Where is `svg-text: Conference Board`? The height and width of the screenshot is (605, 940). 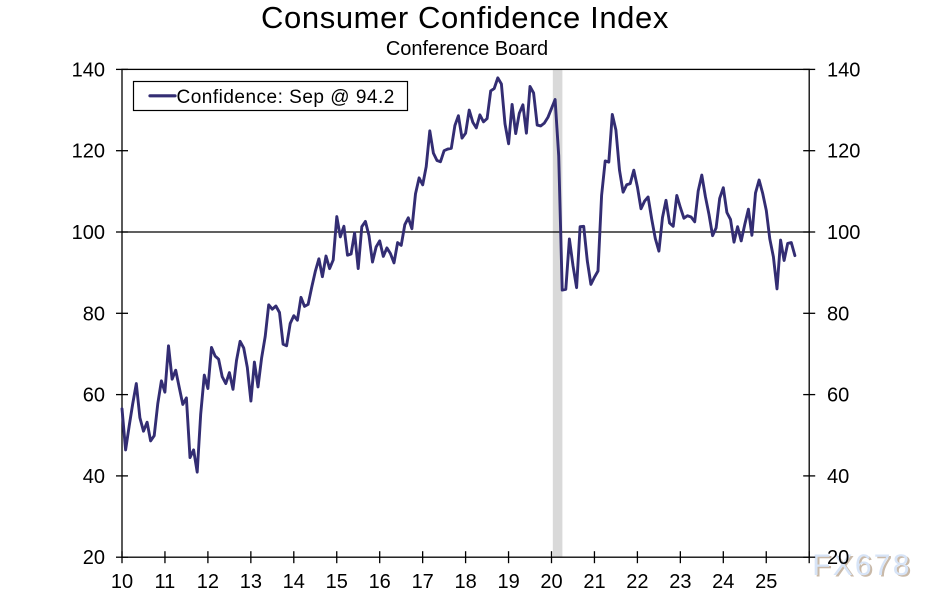 svg-text: Conference Board is located at coordinates (467, 49).